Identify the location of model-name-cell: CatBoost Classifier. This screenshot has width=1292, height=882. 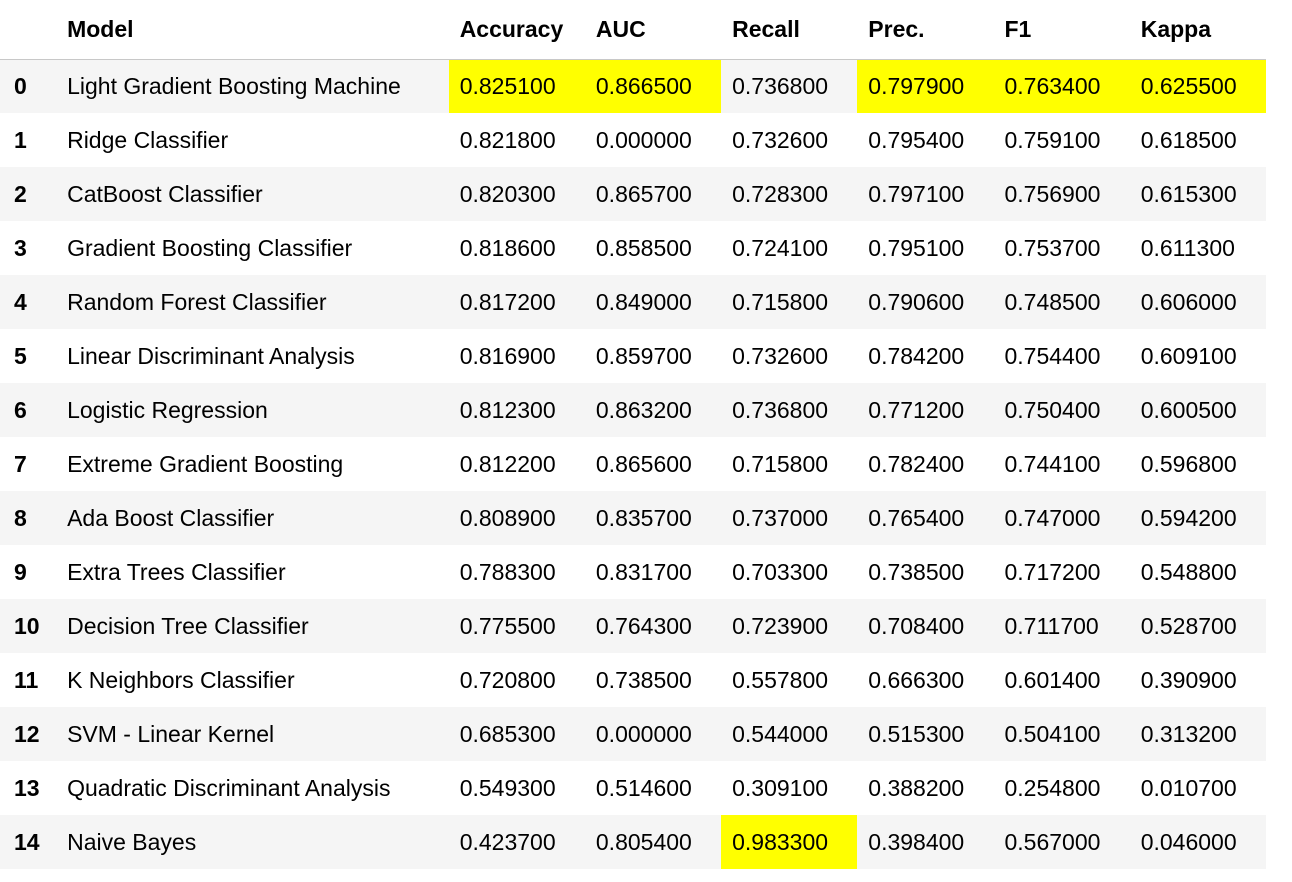
(165, 193).